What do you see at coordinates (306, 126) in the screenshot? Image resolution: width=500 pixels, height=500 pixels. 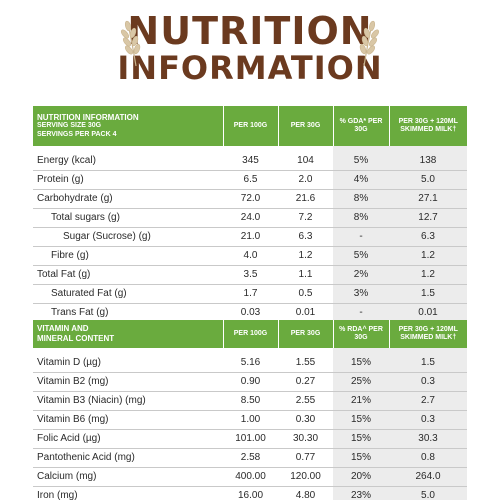 I see `col-header-per-30g: PER 30G` at bounding box center [306, 126].